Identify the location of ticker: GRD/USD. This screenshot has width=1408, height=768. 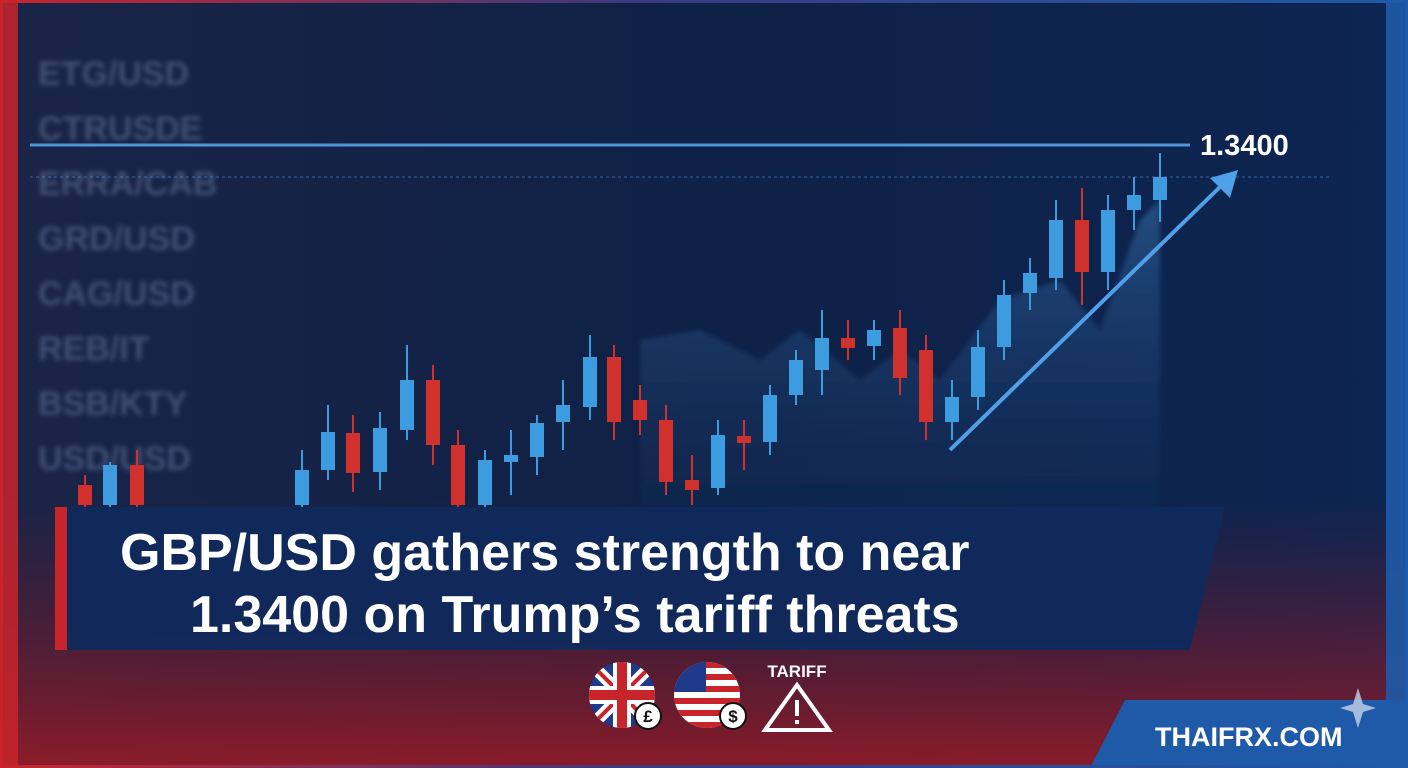
(116, 239).